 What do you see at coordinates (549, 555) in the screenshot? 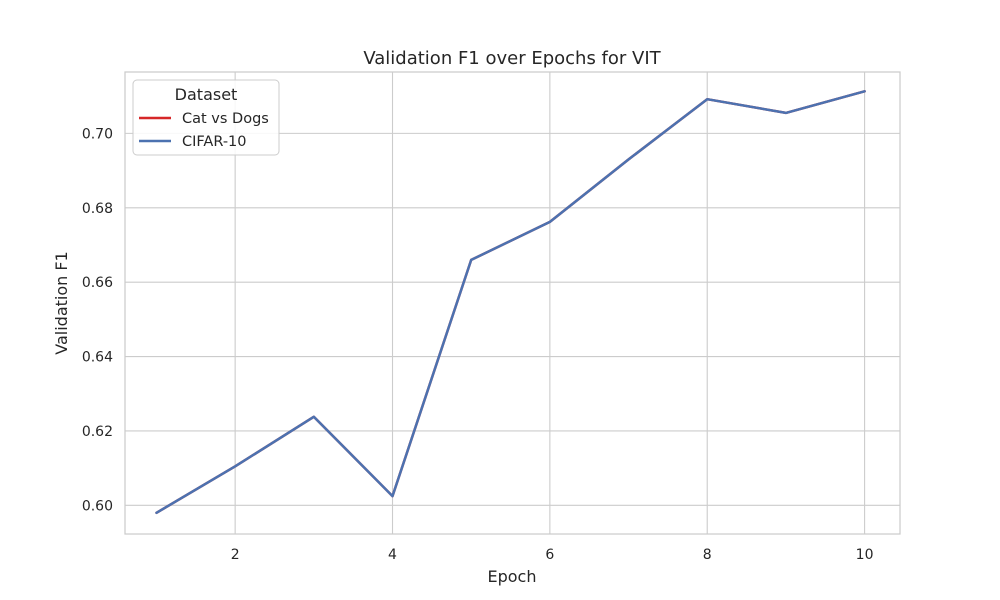
I see `x-tick-label: 6` at bounding box center [549, 555].